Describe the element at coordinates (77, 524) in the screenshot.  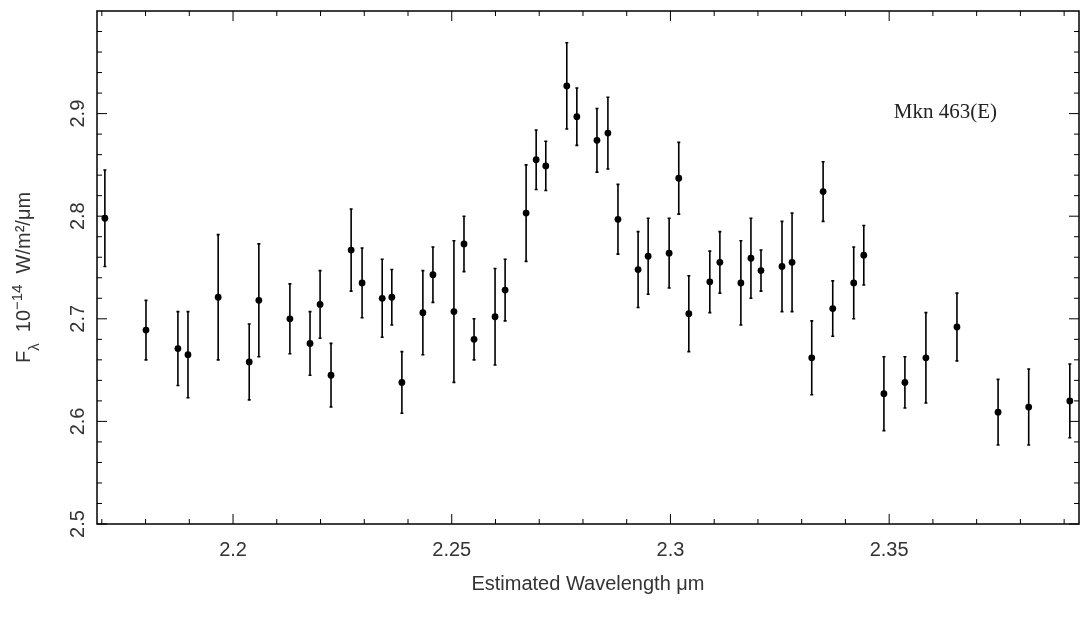
I see `y-tick-label: 2.5` at that location.